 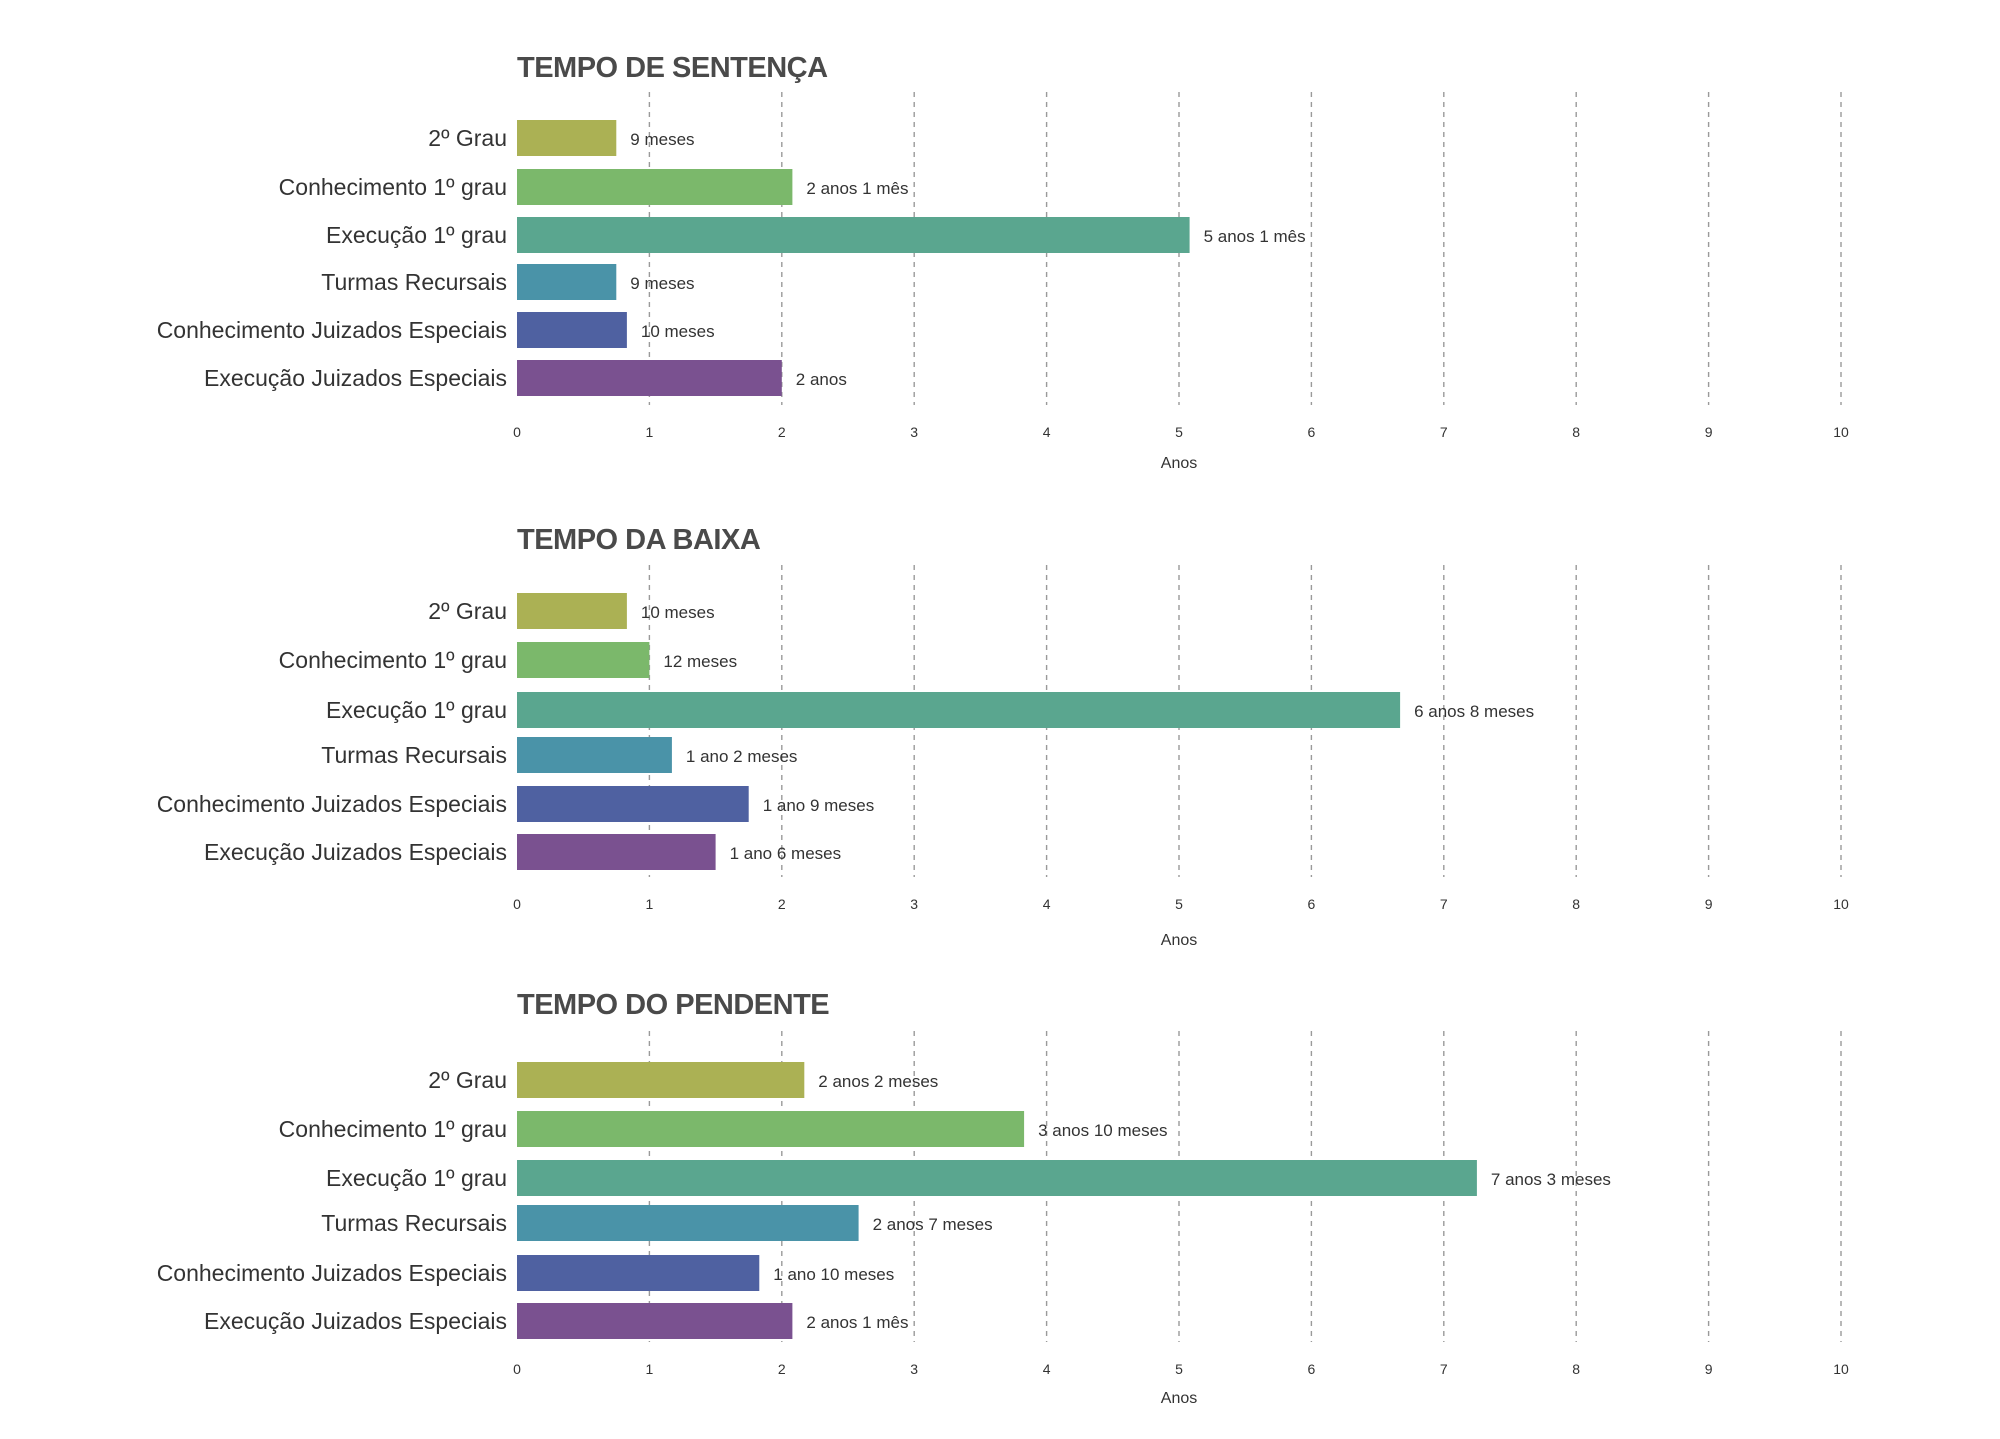 I want to click on bar-value-label: 12 meses, so click(x=700, y=661).